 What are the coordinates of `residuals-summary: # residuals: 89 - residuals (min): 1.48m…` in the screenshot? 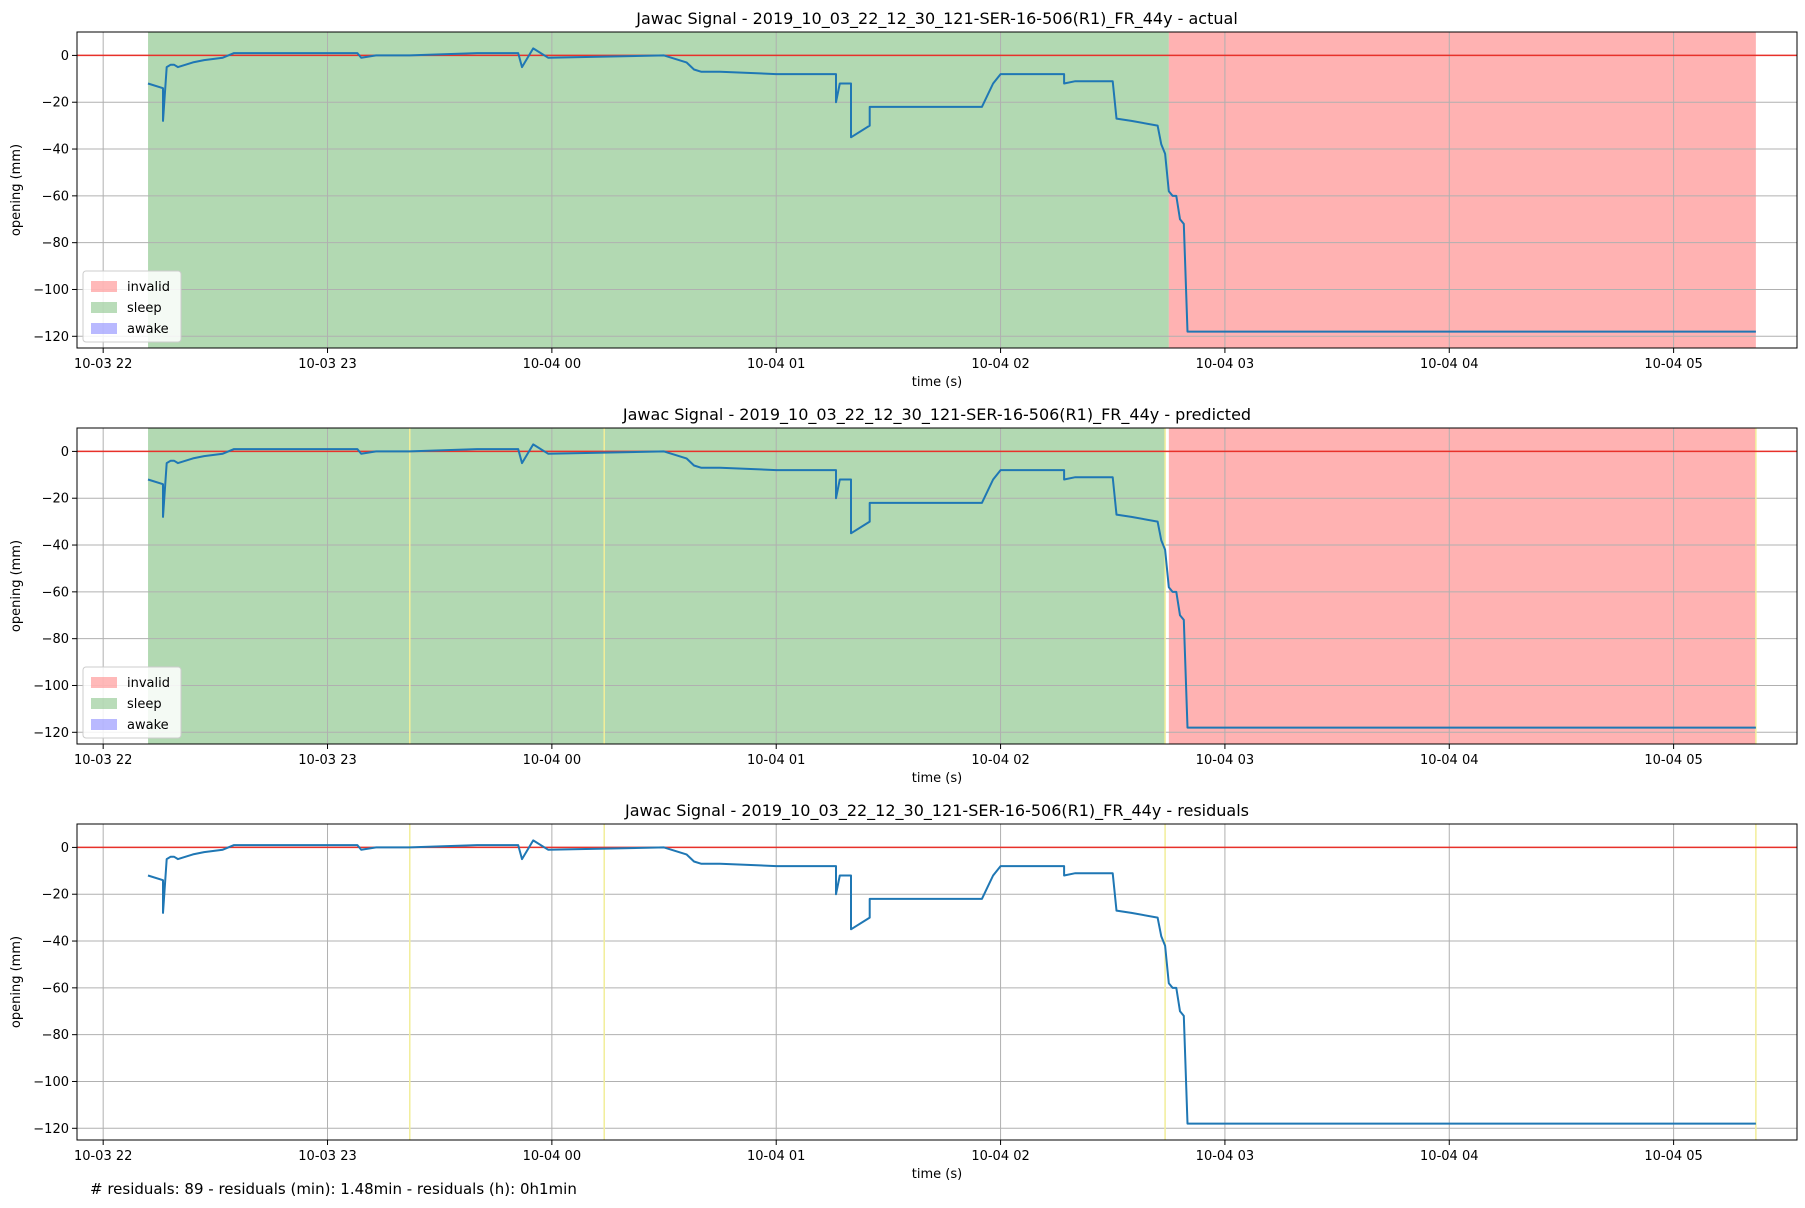 It's located at (333, 1189).